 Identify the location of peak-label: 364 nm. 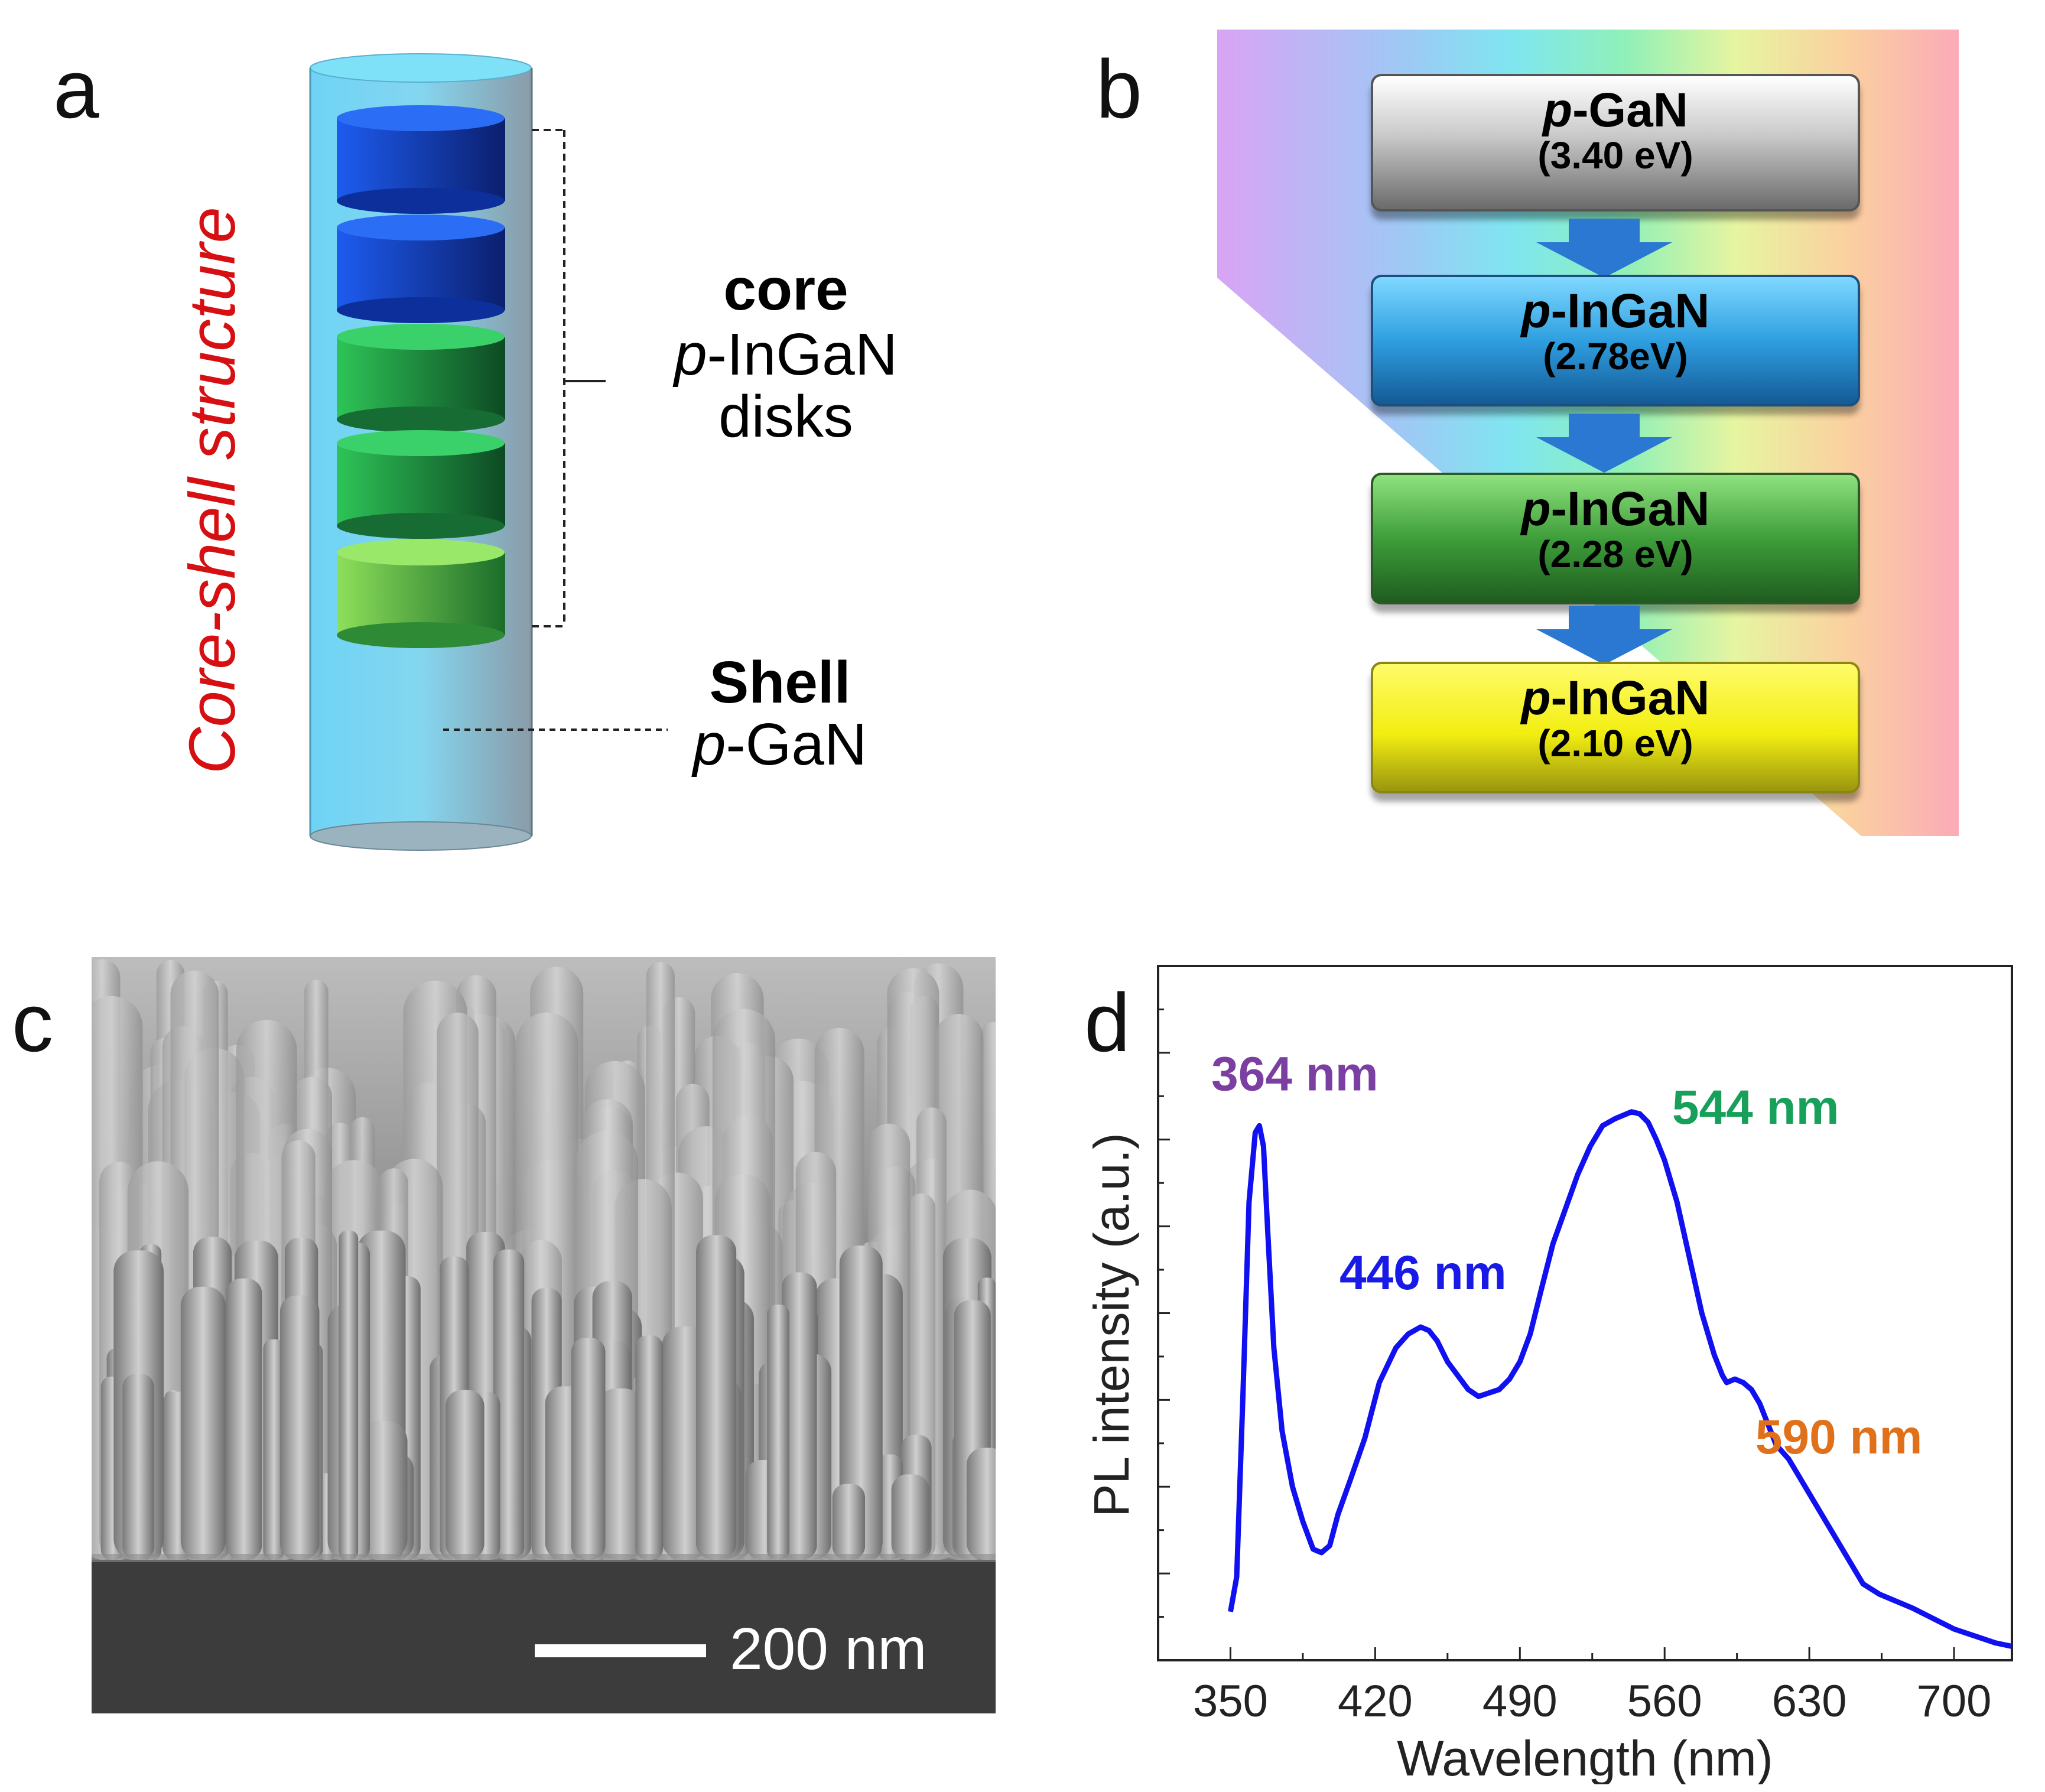
(1294, 1074).